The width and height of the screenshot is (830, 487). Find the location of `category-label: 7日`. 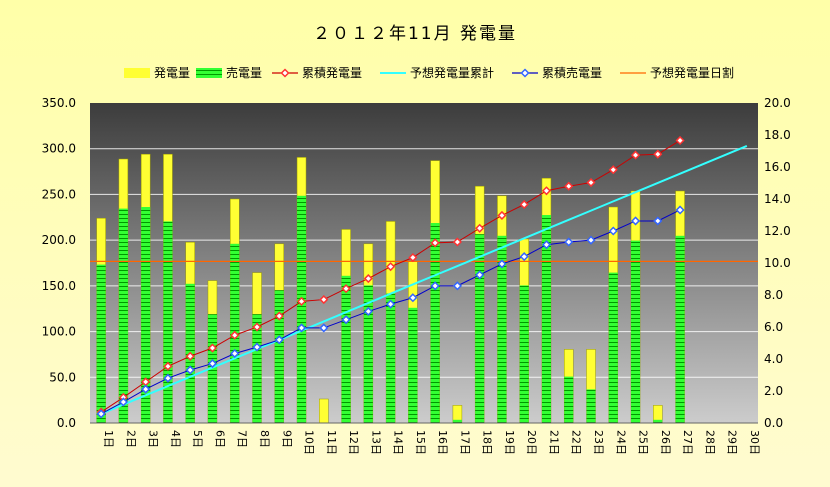

category-label: 7日 is located at coordinates (242, 439).